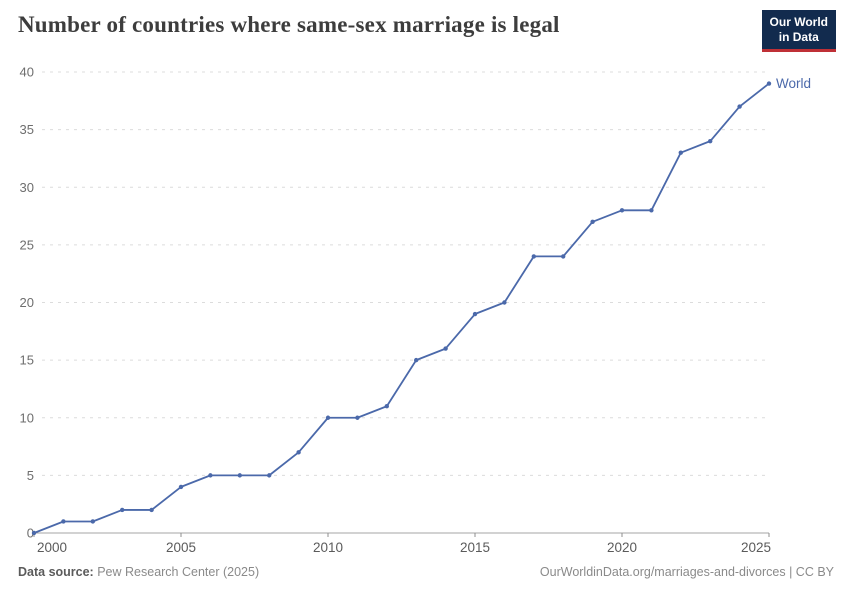 The width and height of the screenshot is (850, 600). Describe the element at coordinates (592, 222) in the screenshot. I see `data-point-2019` at that location.